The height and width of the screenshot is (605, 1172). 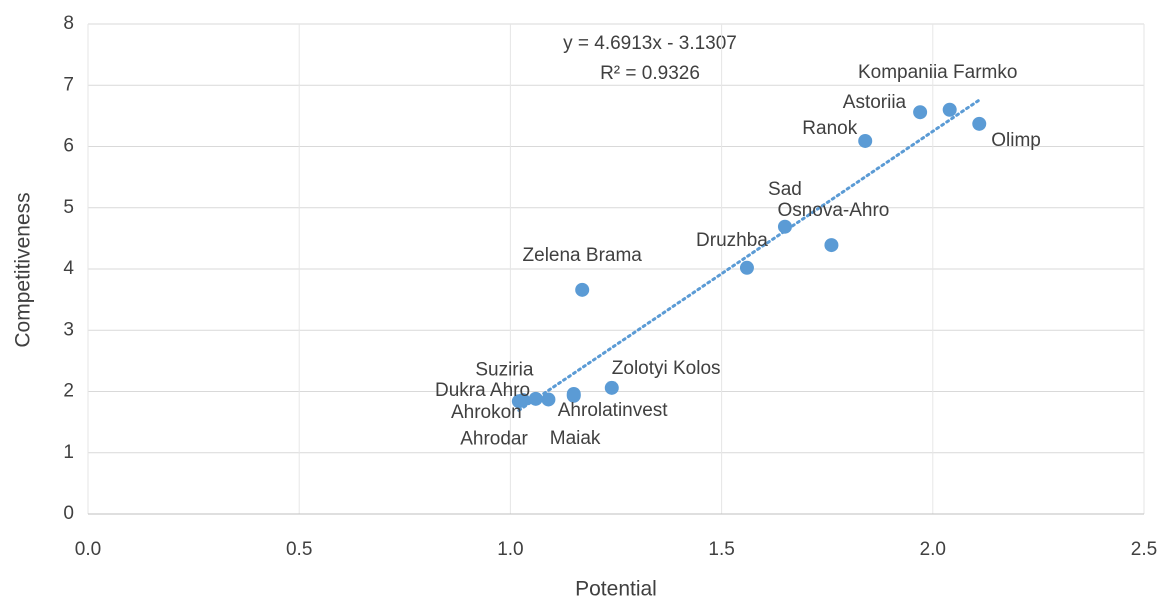 I want to click on point-label: Ranok, so click(x=829, y=128).